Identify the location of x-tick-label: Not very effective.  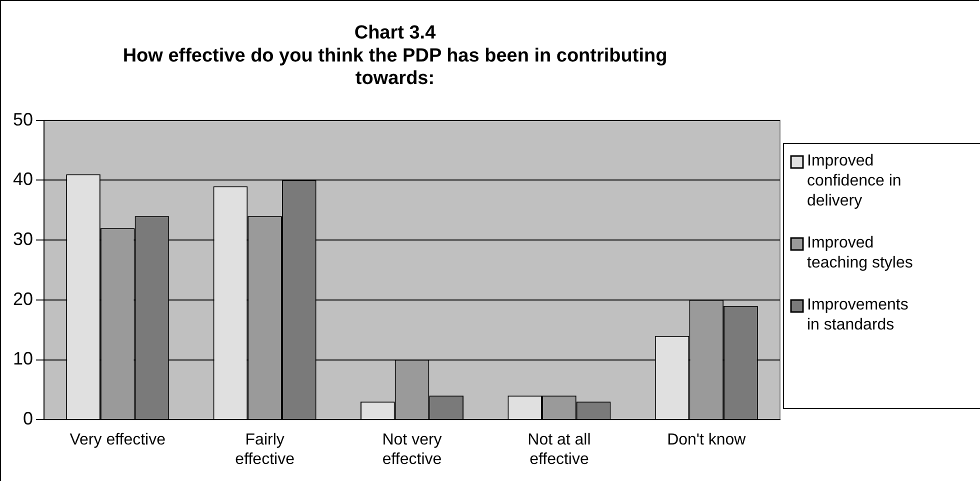
(412, 450).